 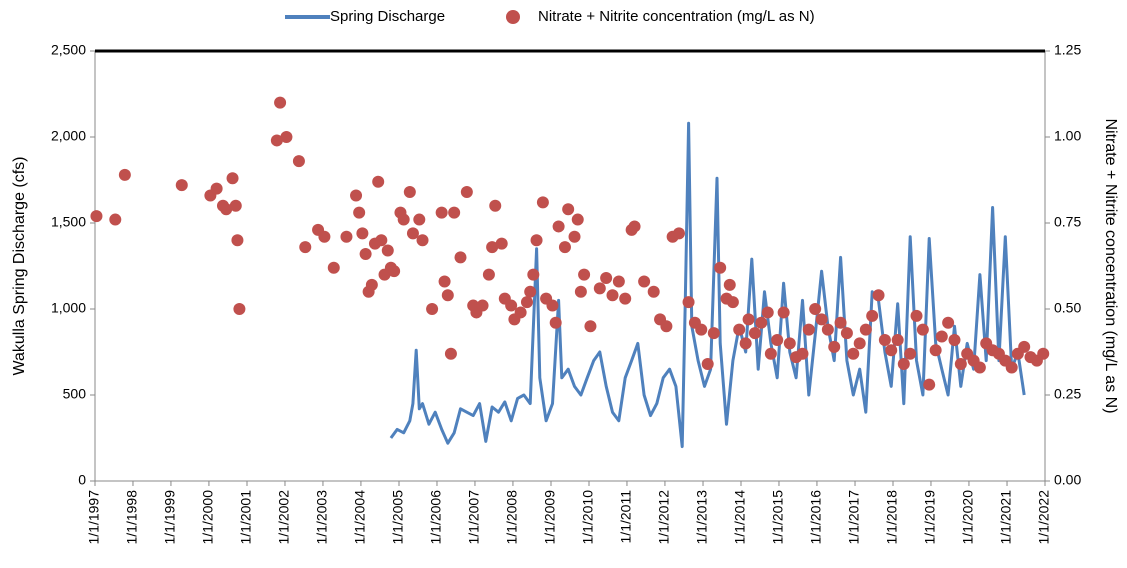 What do you see at coordinates (588, 517) in the screenshot?
I see `x-tick-label: 1/1/2010` at bounding box center [588, 517].